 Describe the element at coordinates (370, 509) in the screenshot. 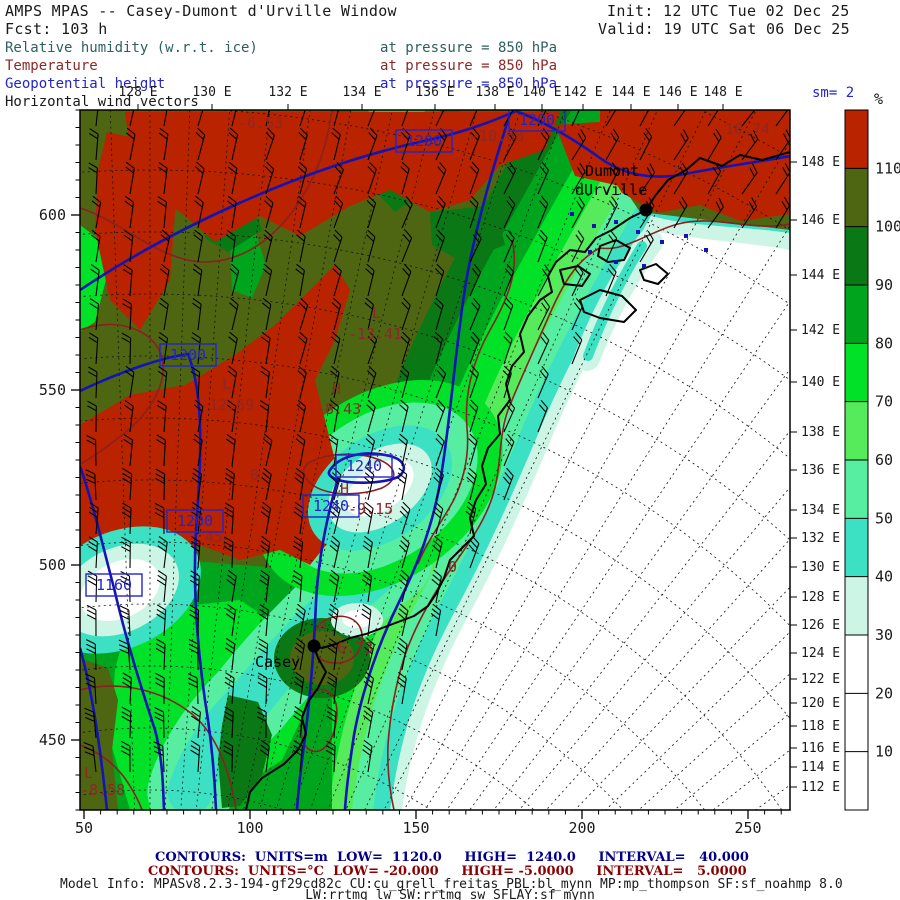

I see `temp-extremum-label: -9.15` at that location.